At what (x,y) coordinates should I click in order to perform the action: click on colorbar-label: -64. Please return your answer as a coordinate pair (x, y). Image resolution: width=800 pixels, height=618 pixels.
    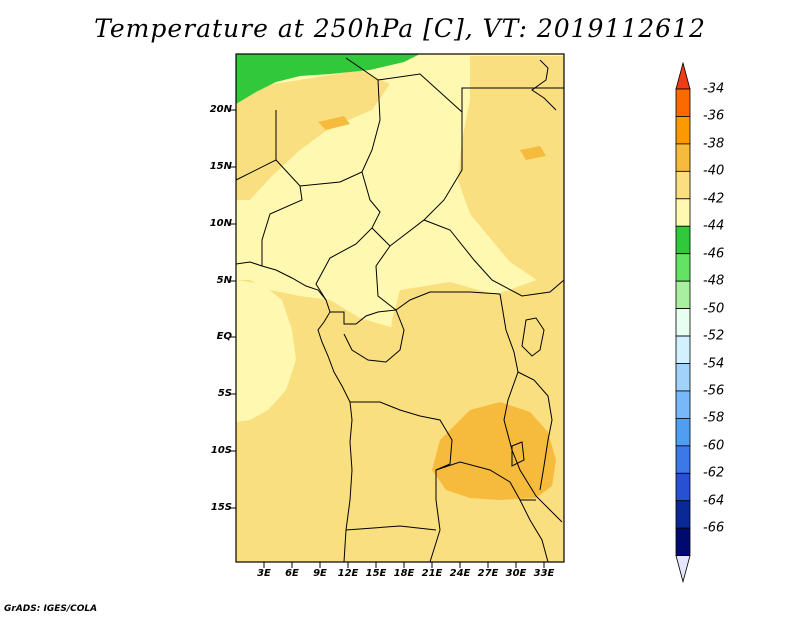
    Looking at the image, I should click on (714, 501).